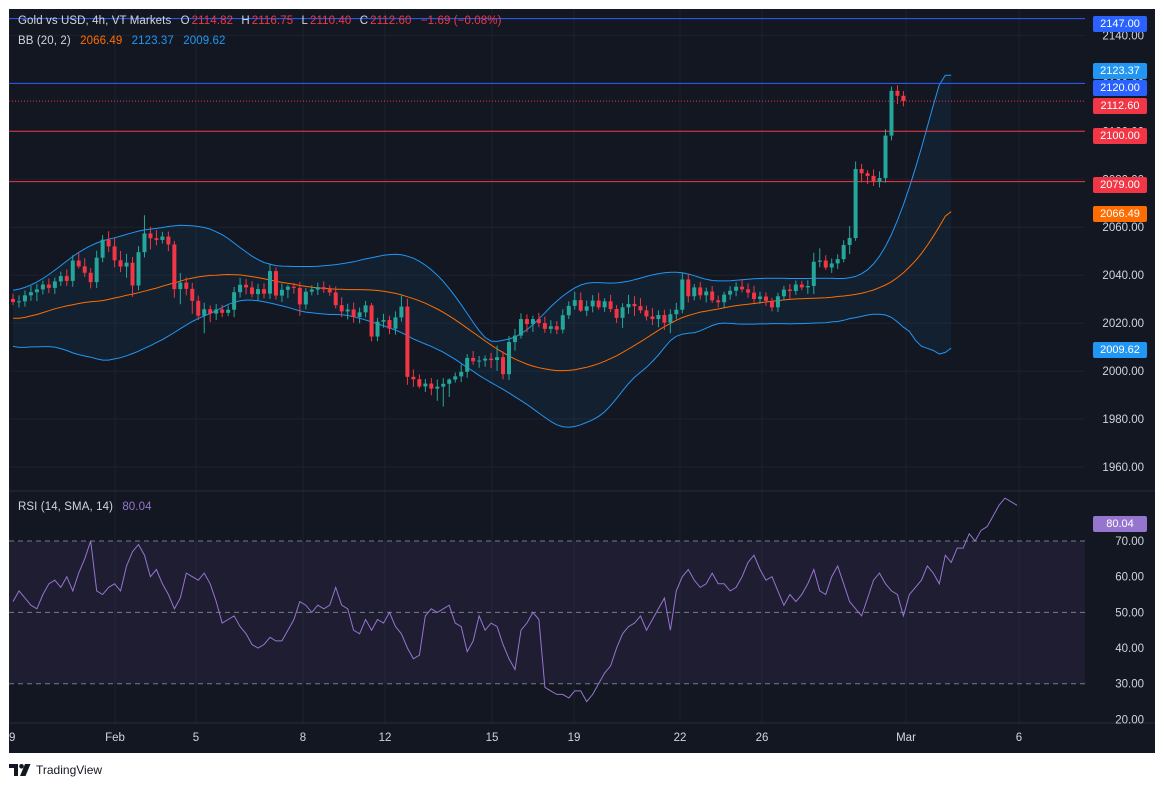 This screenshot has height=787, width=1164. Describe the element at coordinates (1129, 613) in the screenshot. I see `rsi-tick-label: 50.00` at that location.